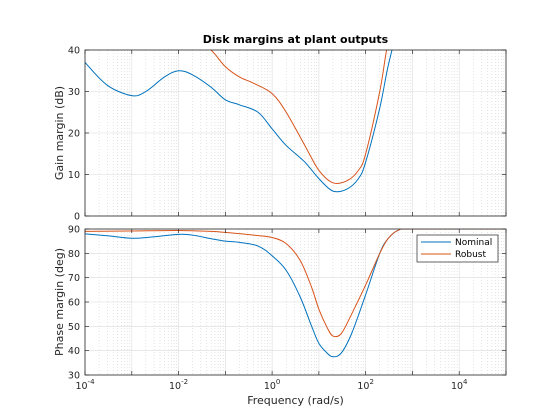 This screenshot has width=560, height=420. I want to click on gain-margin-y-axis-label: Gain margin (dB), so click(59, 133).